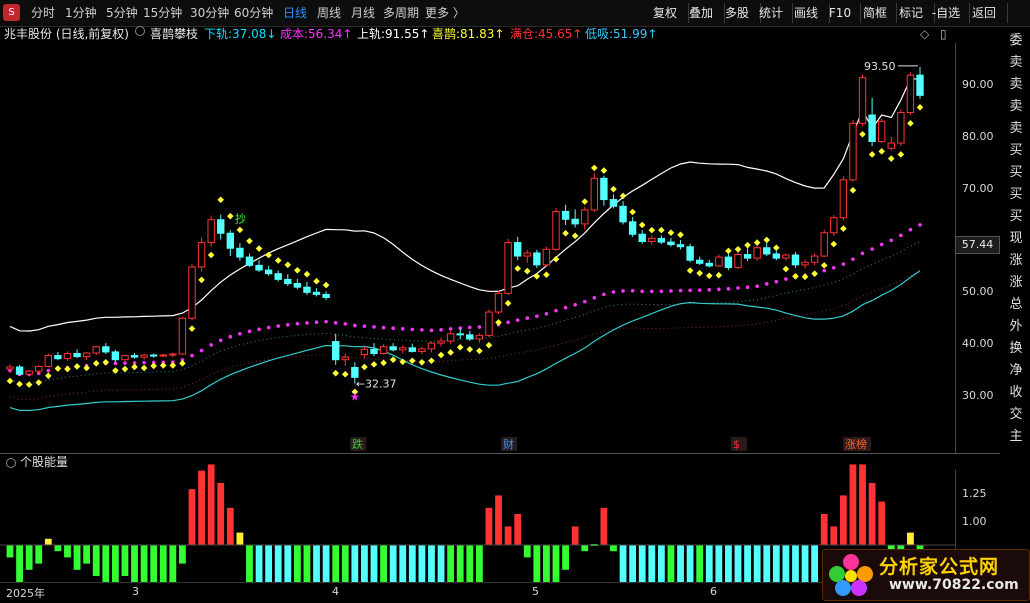 This screenshot has width=1030, height=603. What do you see at coordinates (1016, 172) in the screenshot?
I see `right-panel-item-6: 买` at bounding box center [1016, 172].